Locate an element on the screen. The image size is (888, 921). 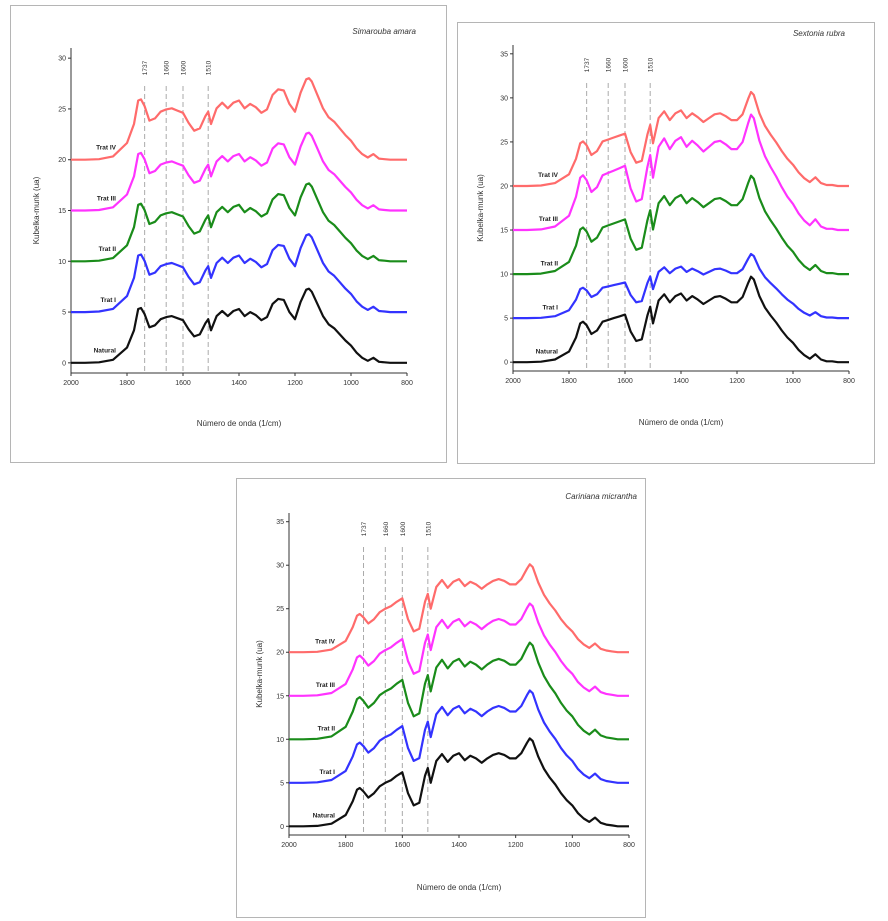
chart-title: Cariniana micrantha is located at coordinates (601, 496).